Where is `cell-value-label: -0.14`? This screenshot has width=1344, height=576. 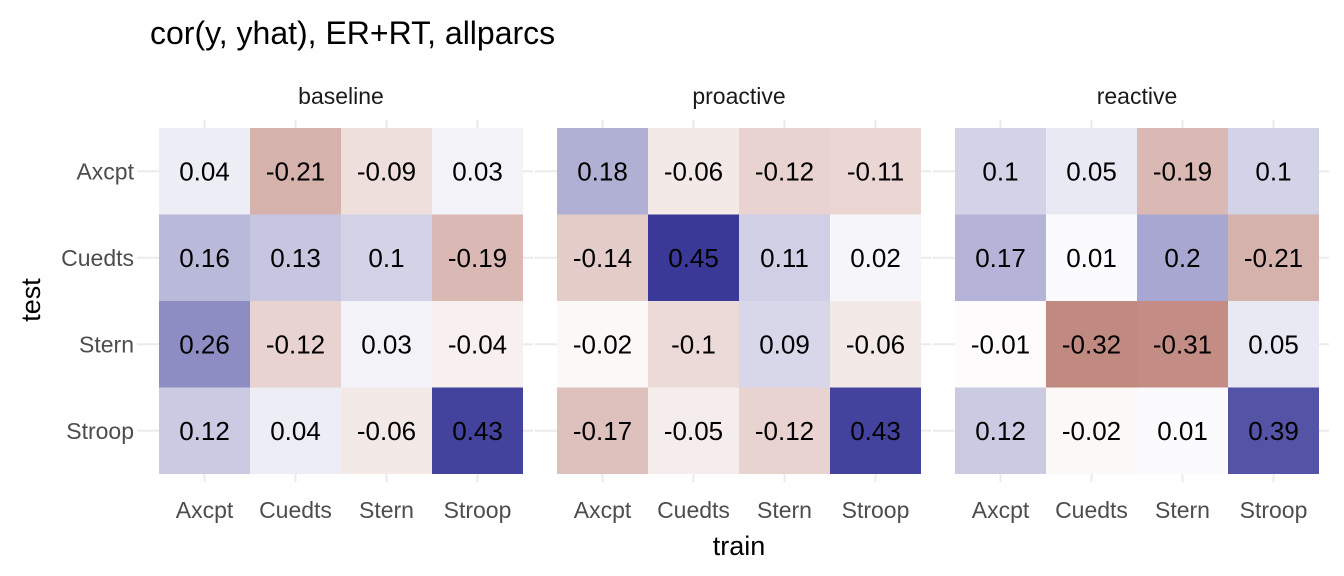 cell-value-label: -0.14 is located at coordinates (602, 258).